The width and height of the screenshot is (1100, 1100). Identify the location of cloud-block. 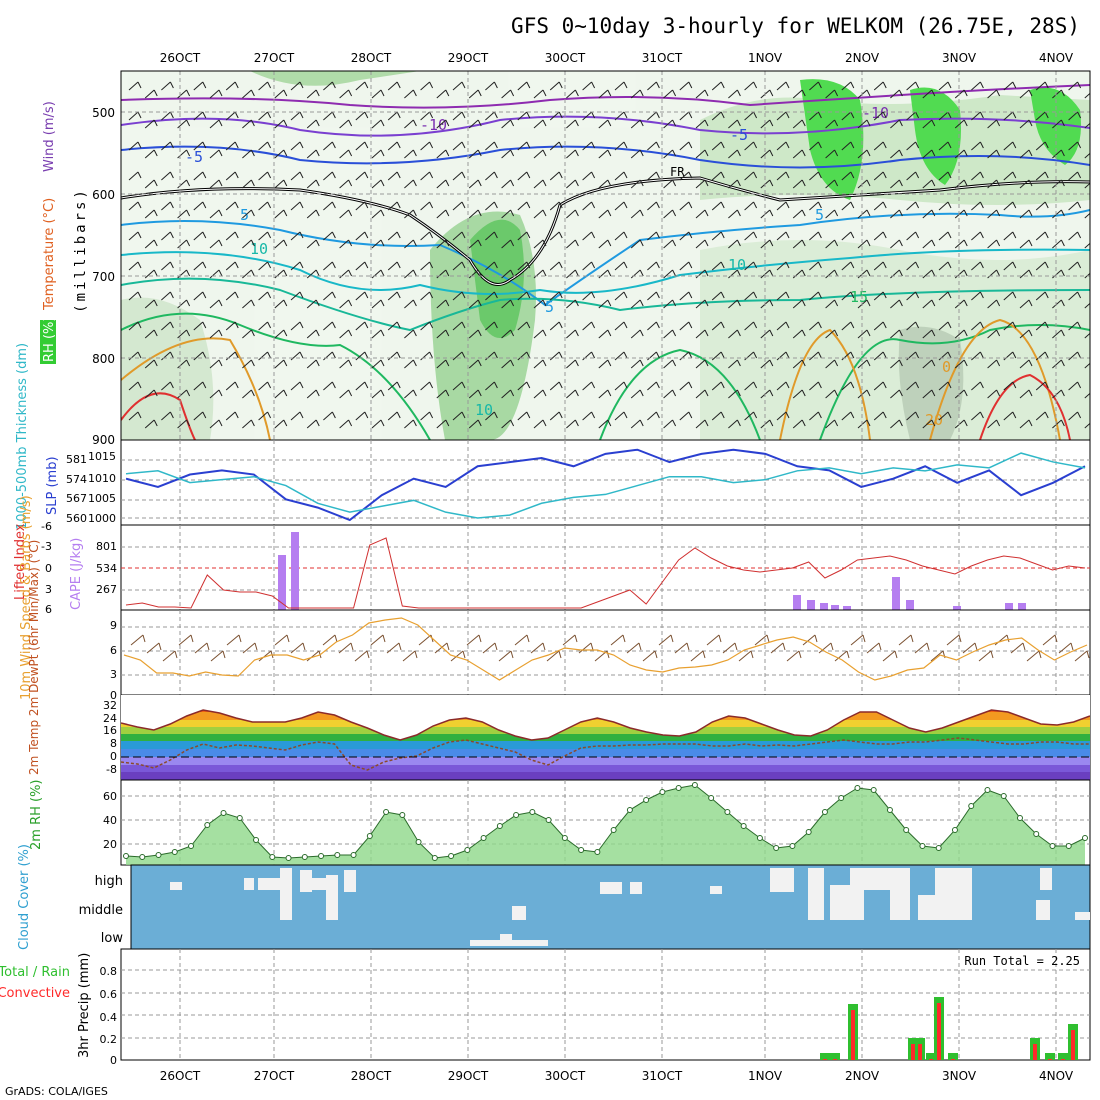
(269, 884).